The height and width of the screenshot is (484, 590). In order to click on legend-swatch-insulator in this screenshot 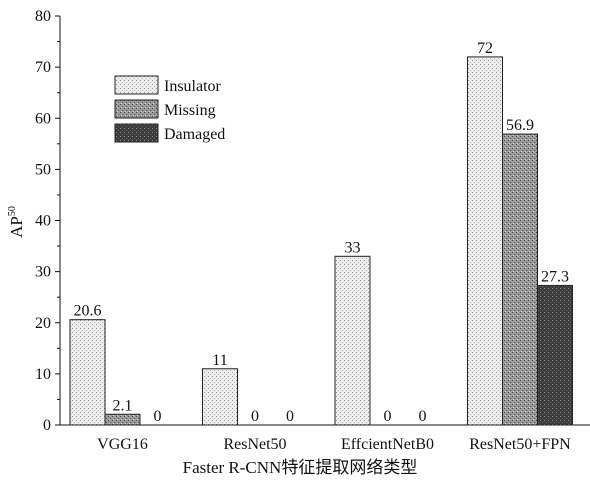, I will do `click(136, 85)`.